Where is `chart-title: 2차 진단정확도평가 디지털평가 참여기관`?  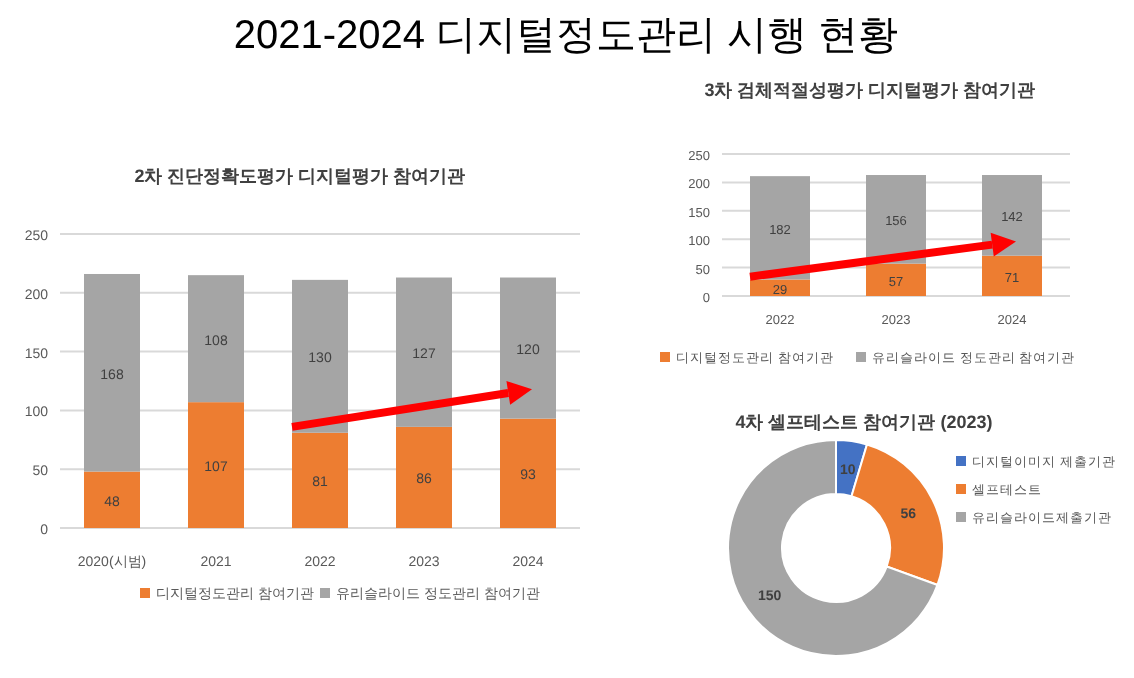
chart-title: 2차 진단정확도평가 디지털평가 참여기관 is located at coordinates (300, 176).